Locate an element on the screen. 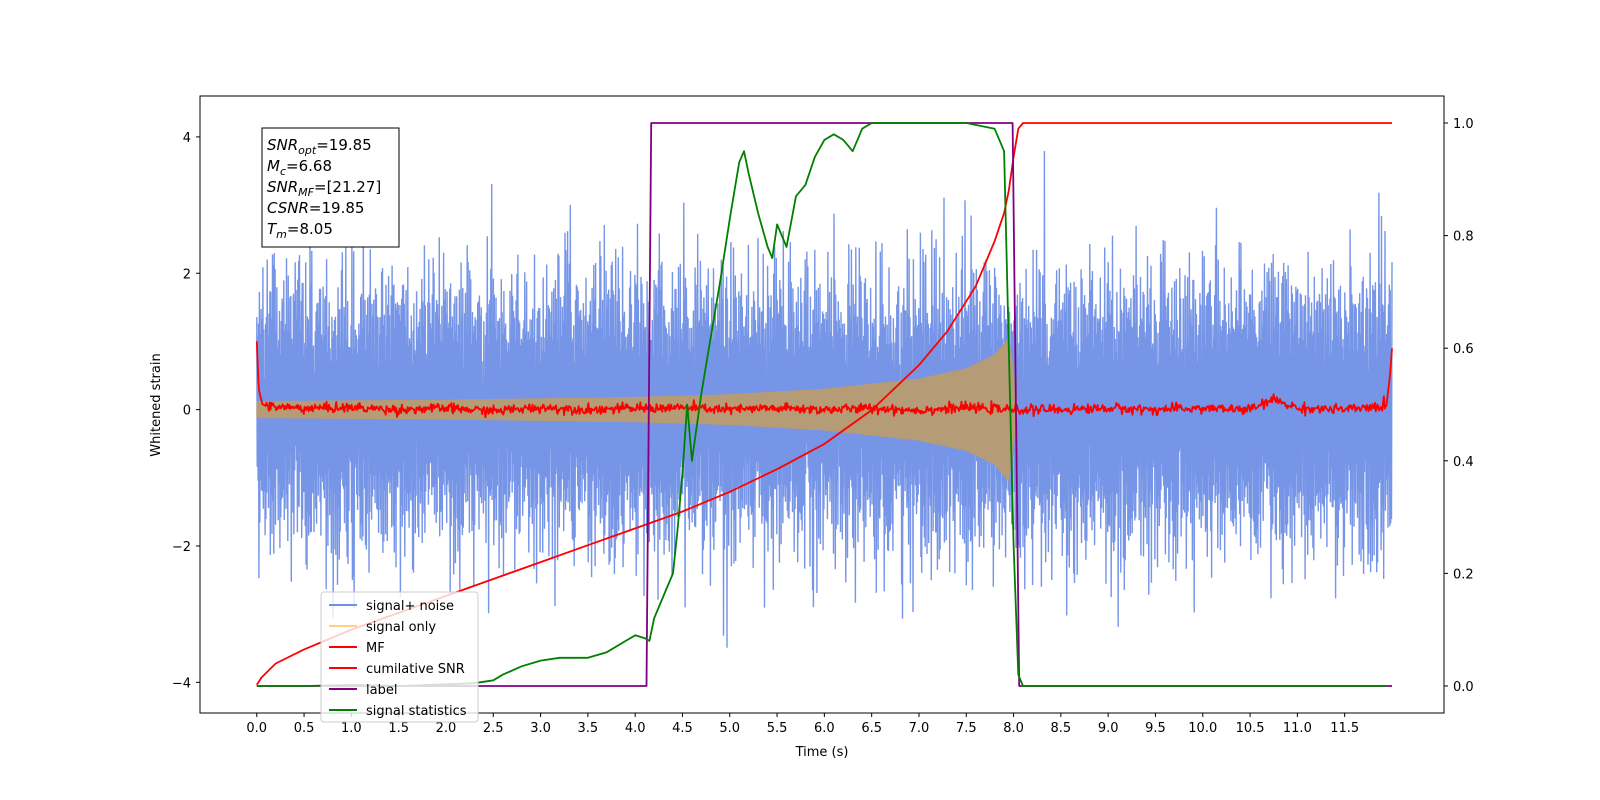 This screenshot has height=800, width=1600. series-signal-only is located at coordinates (637, 410).